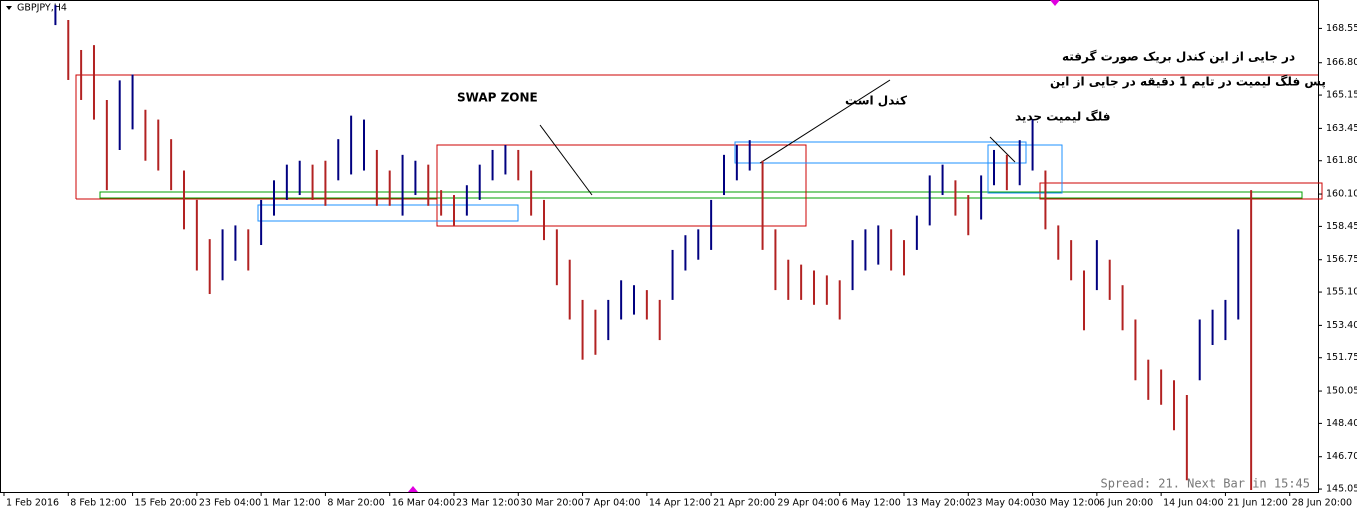 The image size is (1357, 516). Describe the element at coordinates (680, 503) in the screenshot. I see `x-tick-label: 14 Apr 12:00` at that location.